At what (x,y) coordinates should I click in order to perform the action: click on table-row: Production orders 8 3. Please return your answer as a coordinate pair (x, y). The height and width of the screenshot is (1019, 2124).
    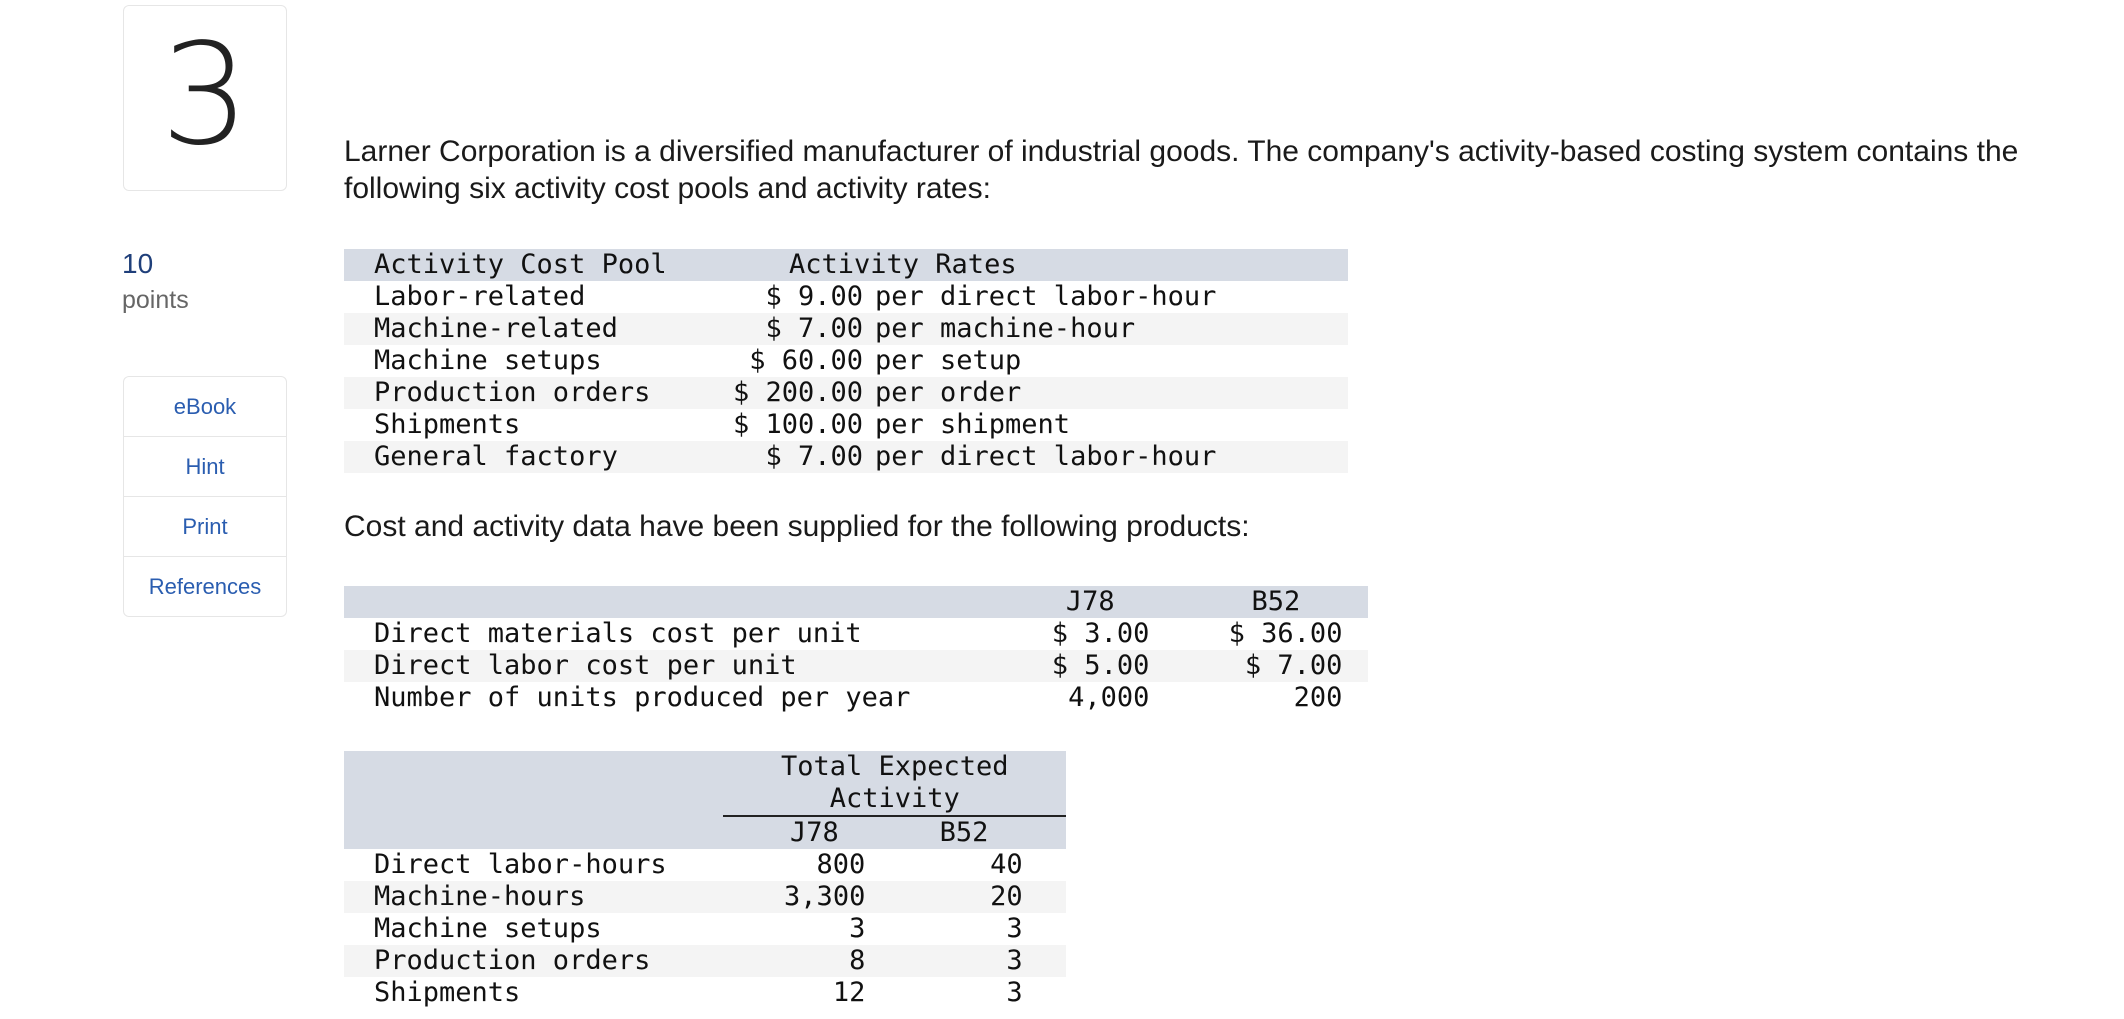
    Looking at the image, I should click on (705, 961).